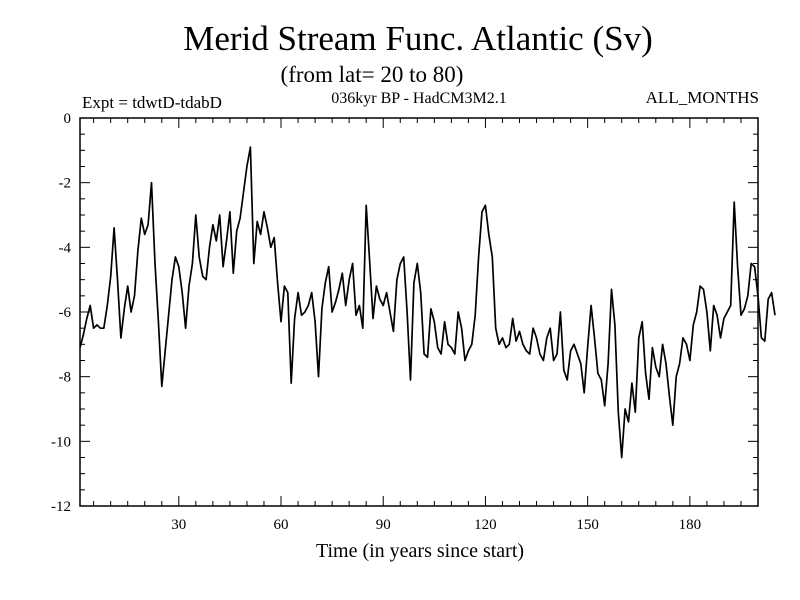 The height and width of the screenshot is (600, 800). I want to click on x-tick-label: 120, so click(485, 525).